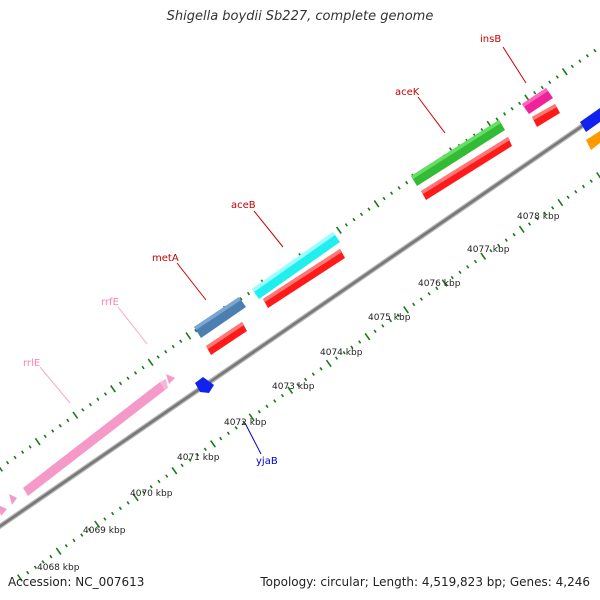  I want to click on label-aceB: aceB, so click(243, 205).